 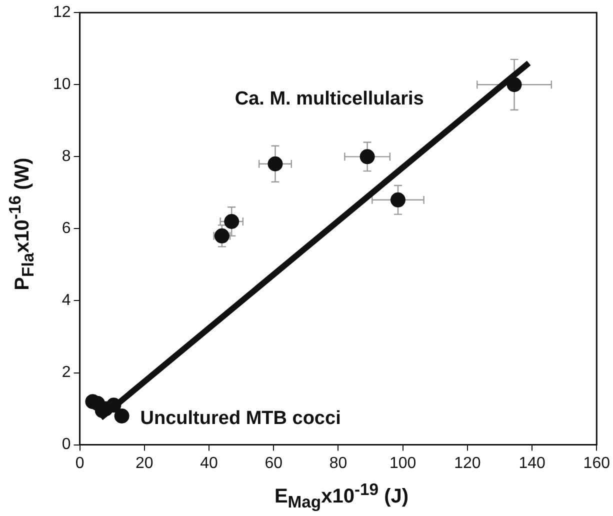 What do you see at coordinates (79, 463) in the screenshot?
I see `x-tick-label: 0` at bounding box center [79, 463].